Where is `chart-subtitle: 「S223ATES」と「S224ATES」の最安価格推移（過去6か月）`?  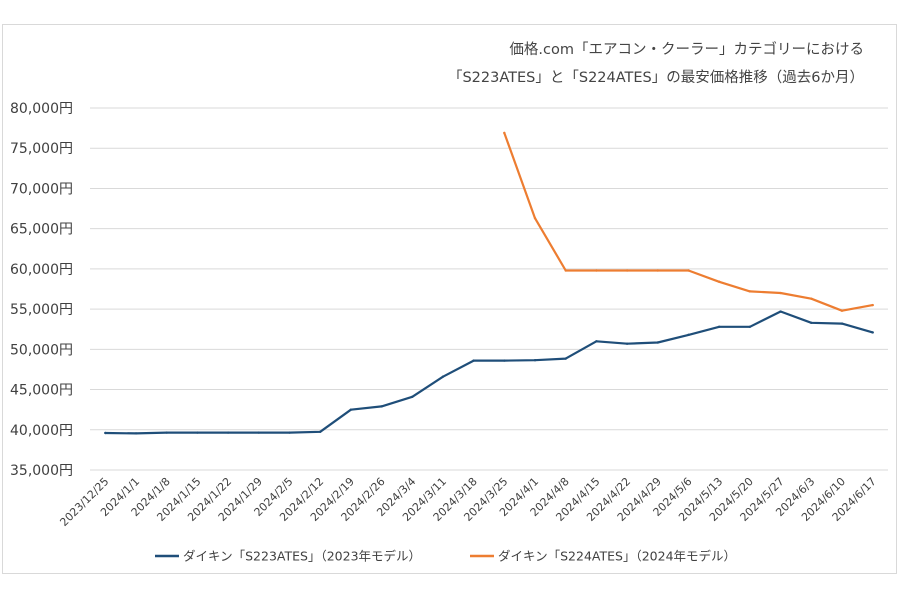
chart-subtitle: 「S223ATES」と「S224ATES」の最安価格推移（過去6か月） is located at coordinates (655, 78).